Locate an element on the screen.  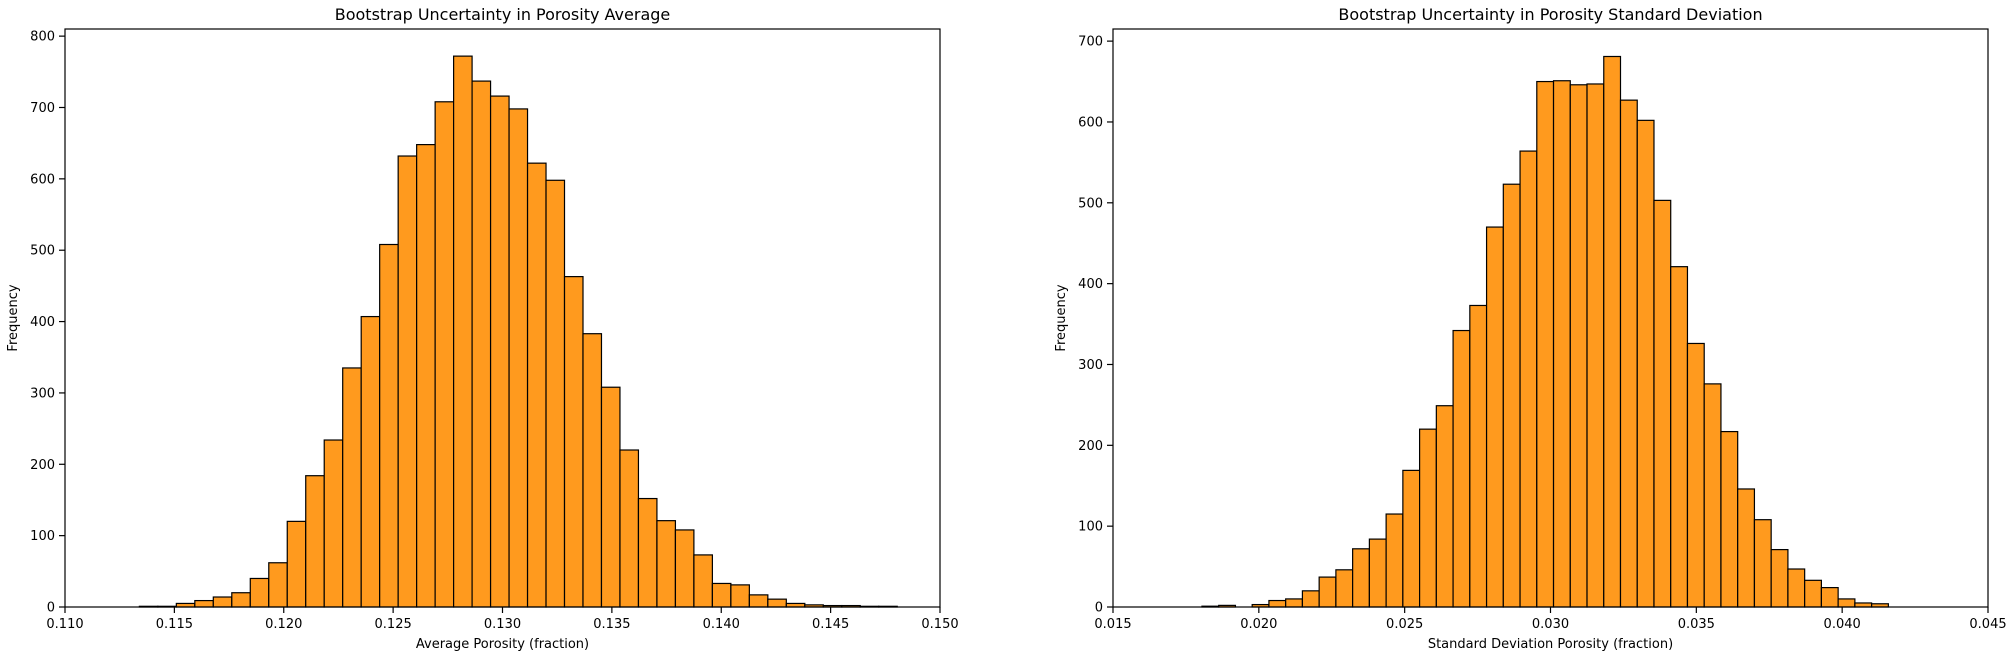
x-tick-label: 0.135 is located at coordinates (611, 624).